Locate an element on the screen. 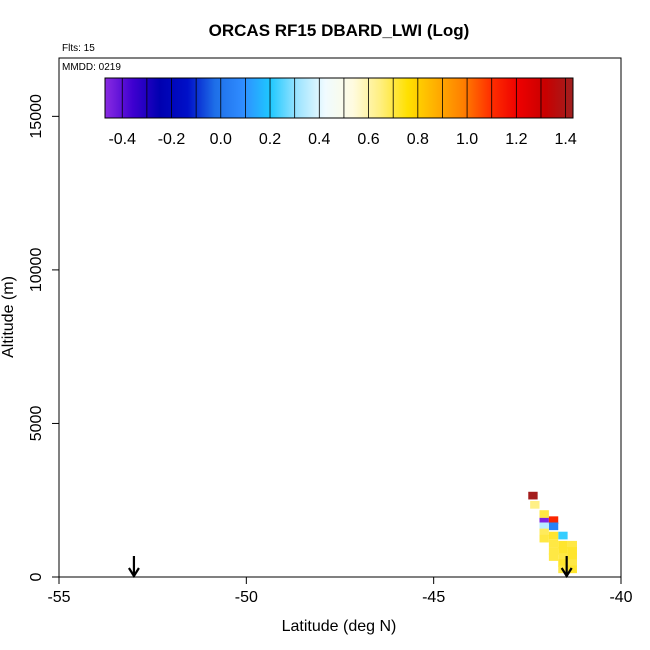  colorbar-tick-label: 0.6 is located at coordinates (368, 139).